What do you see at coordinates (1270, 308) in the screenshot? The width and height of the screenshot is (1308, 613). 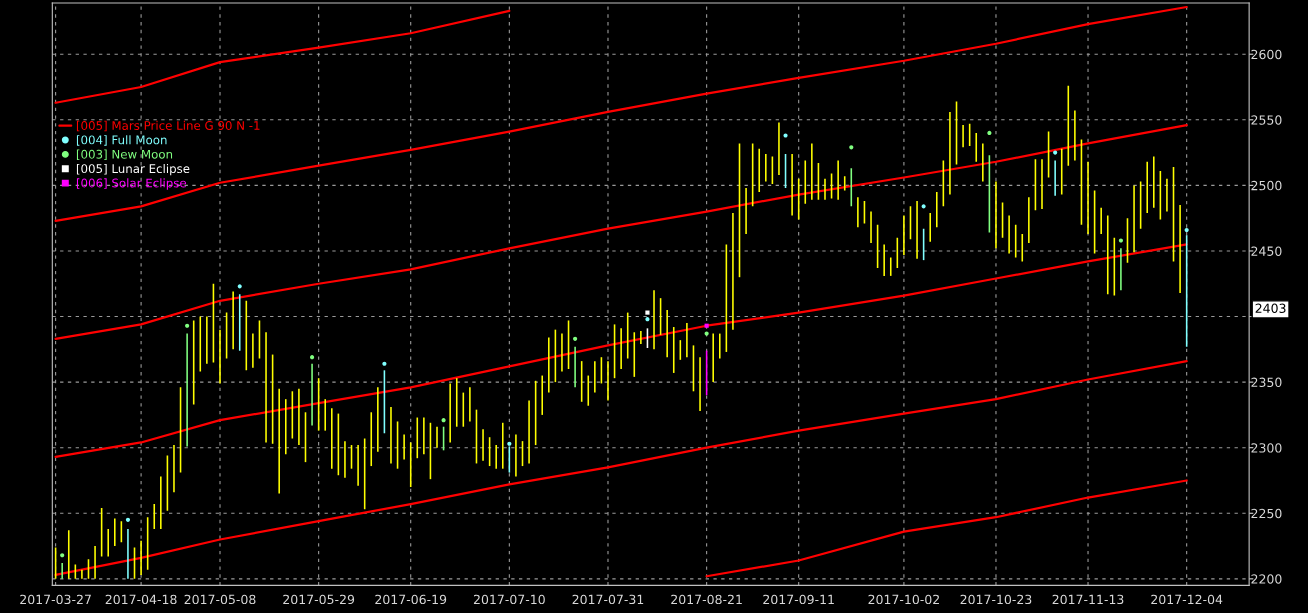 I see `text: 2403` at bounding box center [1270, 308].